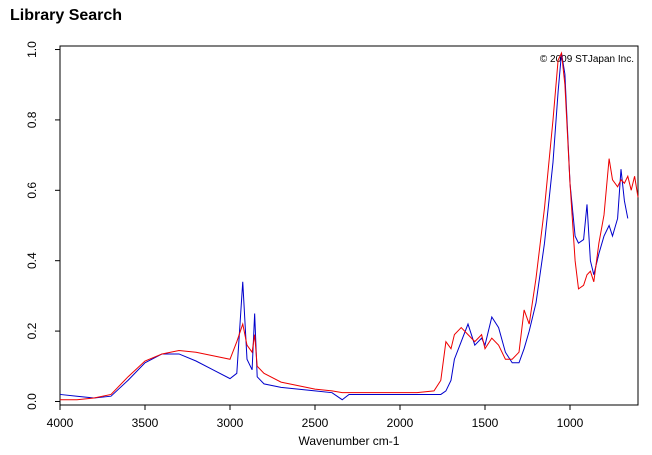  What do you see at coordinates (570, 423) in the screenshot?
I see `x-tick-label: 1000` at bounding box center [570, 423].